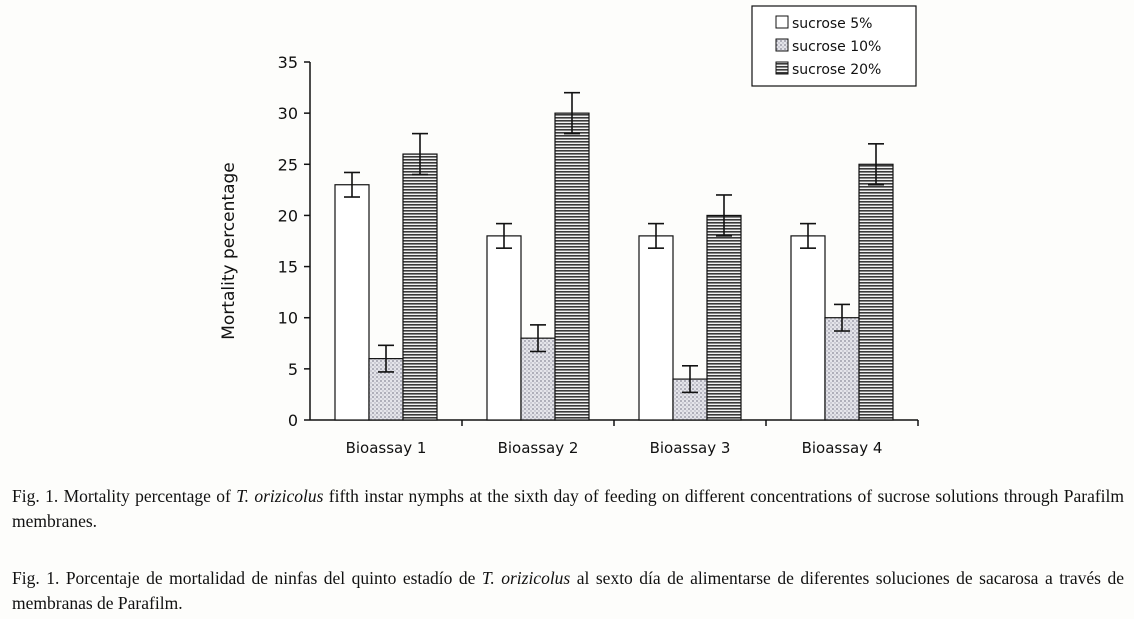 This screenshot has width=1134, height=619. Describe the element at coordinates (842, 448) in the screenshot. I see `x-category-label: Bioassay 4` at that location.